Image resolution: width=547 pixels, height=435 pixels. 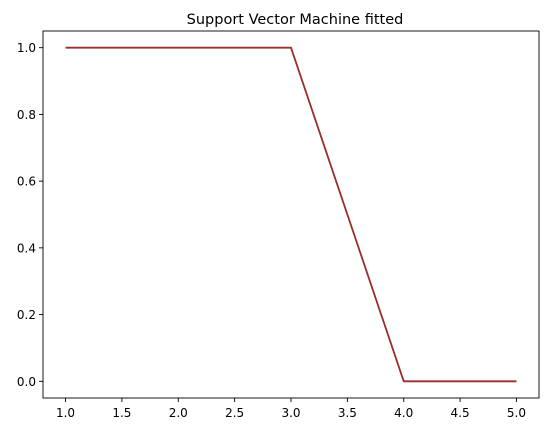 What do you see at coordinates (403, 413) in the screenshot?
I see `x-tick-label: 4.0` at bounding box center [403, 413].